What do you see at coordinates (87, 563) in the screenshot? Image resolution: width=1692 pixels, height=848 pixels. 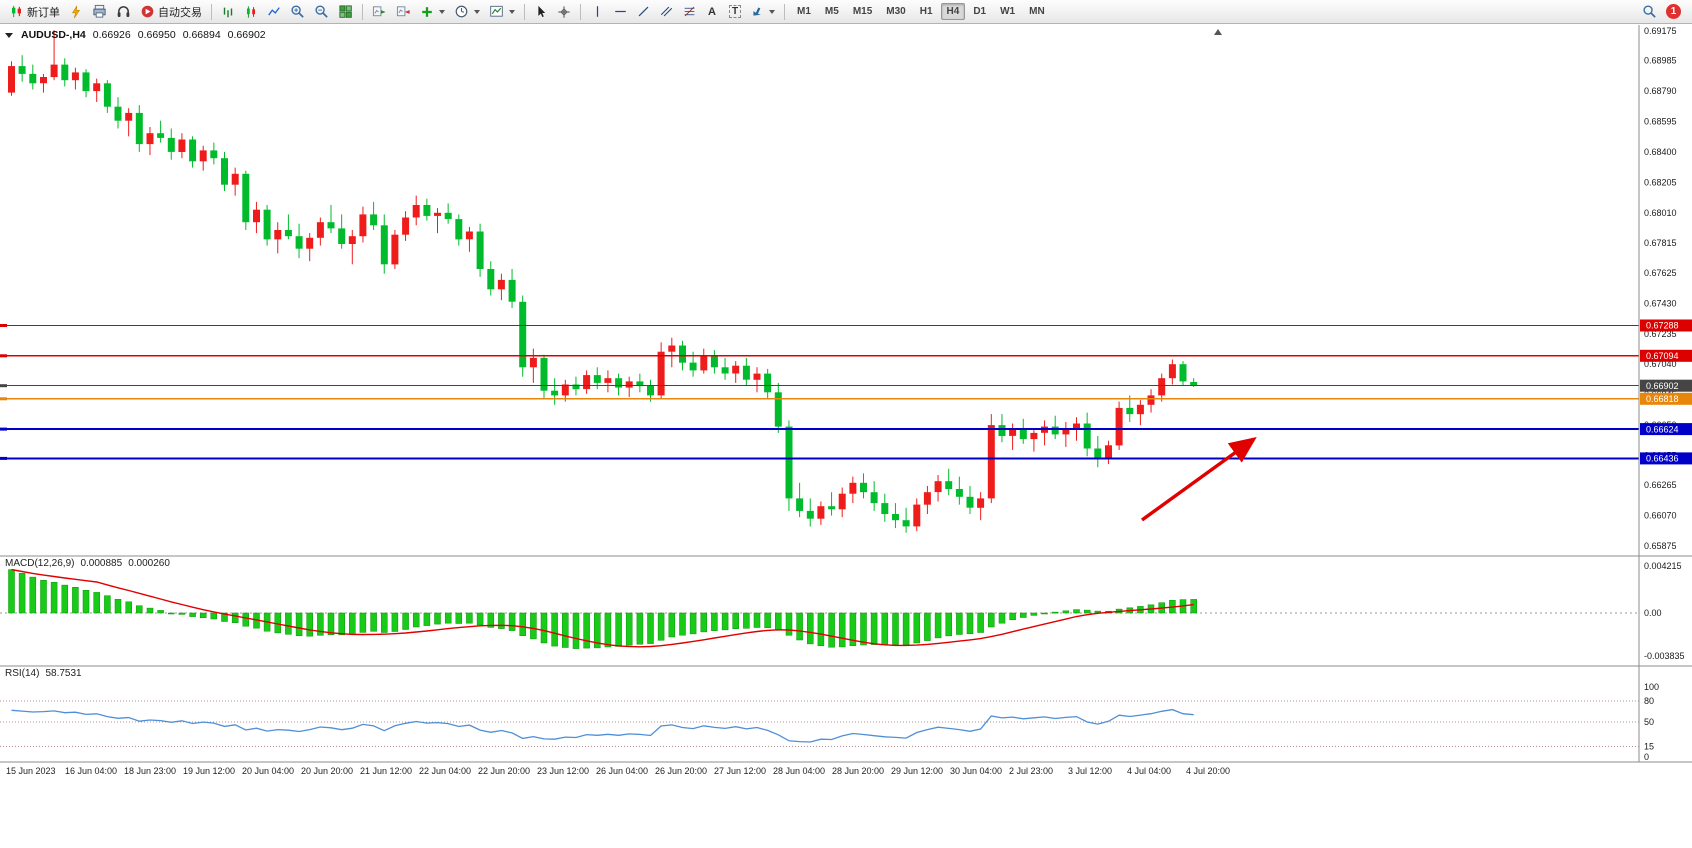 I see `macd-header: MACD(12,26,9) 0.000885 0.000260` at bounding box center [87, 563].